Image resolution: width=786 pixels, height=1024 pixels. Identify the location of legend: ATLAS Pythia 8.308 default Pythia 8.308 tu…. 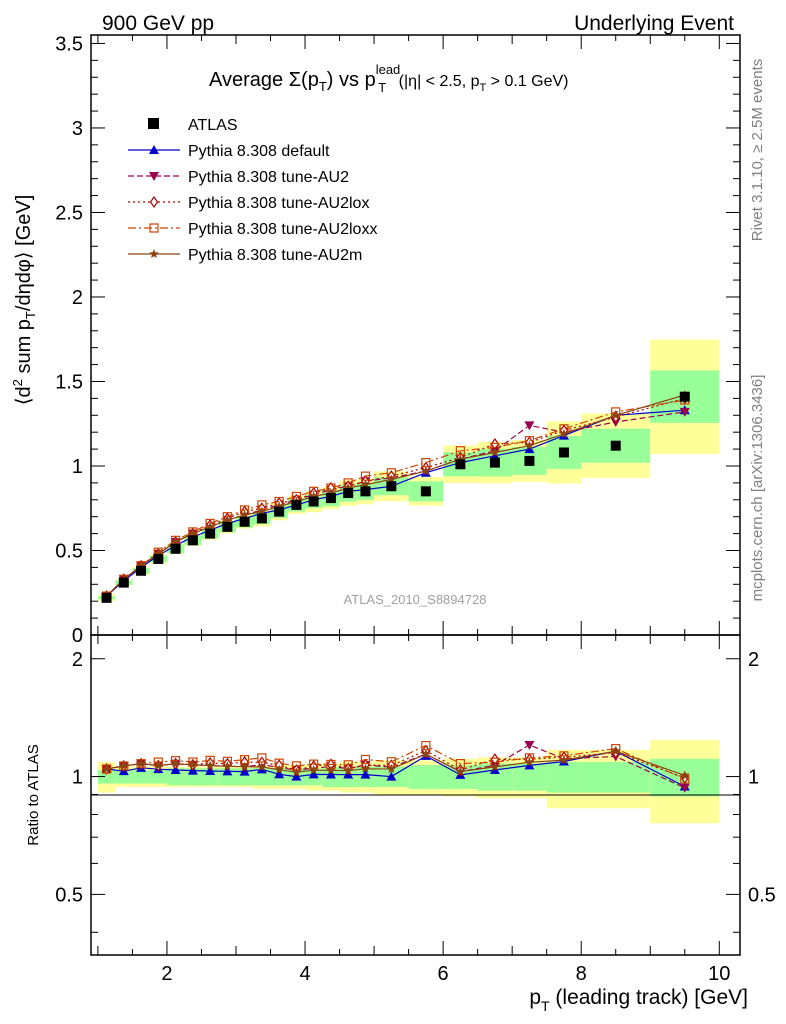
(252, 190).